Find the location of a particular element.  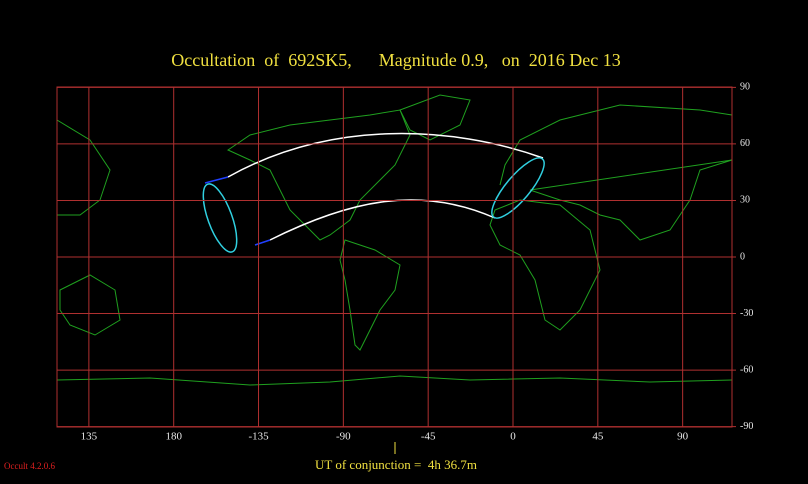

x-tick-label: -90 is located at coordinates (343, 437).